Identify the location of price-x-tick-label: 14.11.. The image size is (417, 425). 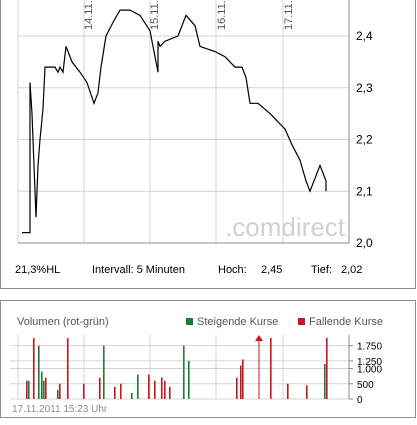
(89, 15).